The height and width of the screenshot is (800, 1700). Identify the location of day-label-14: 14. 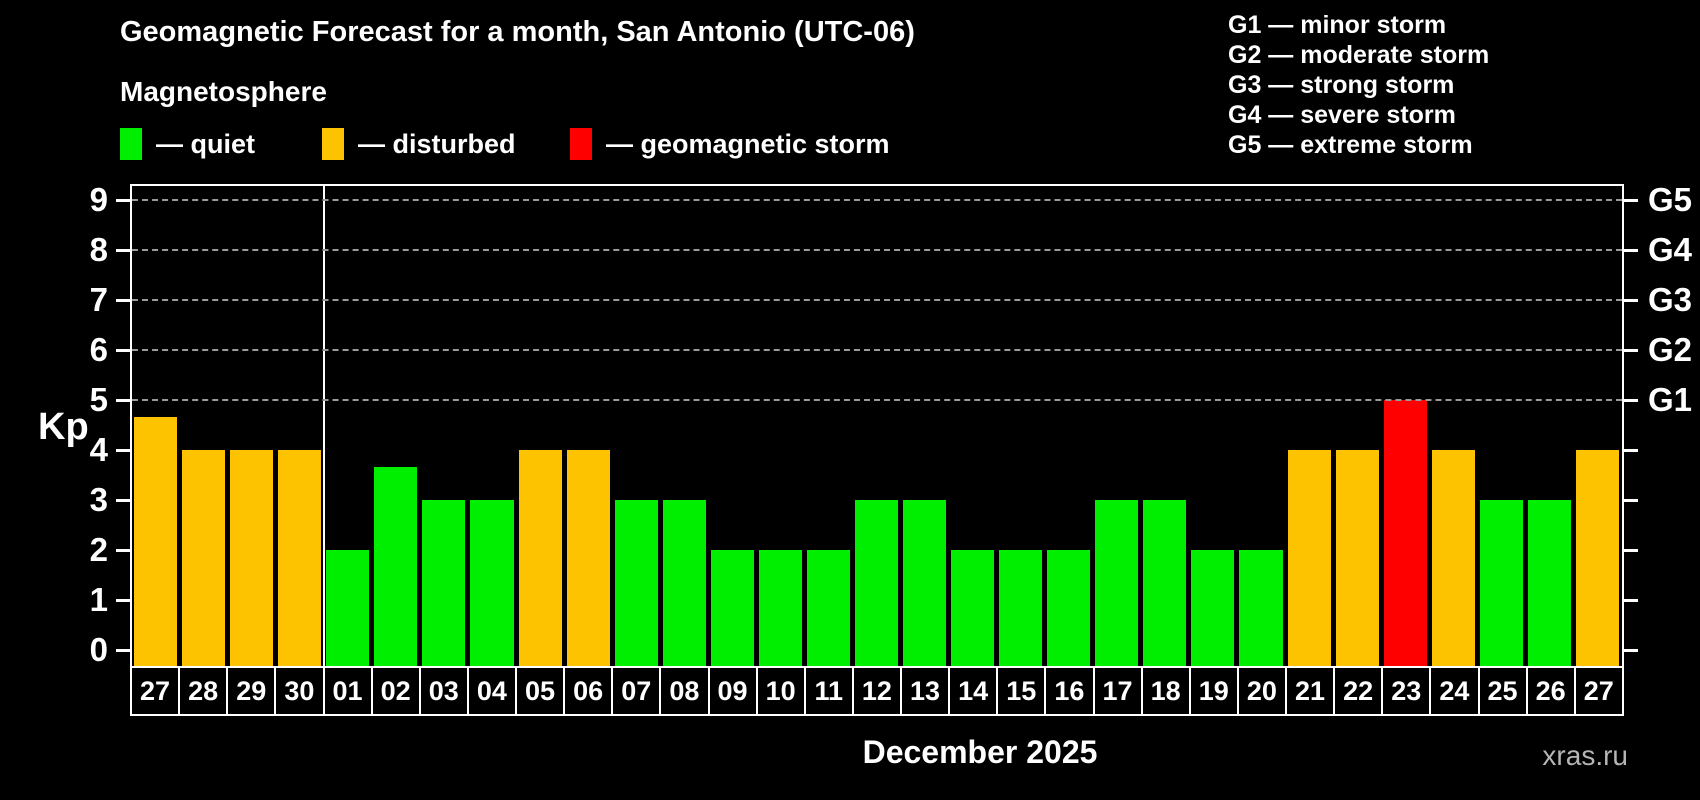
(973, 691).